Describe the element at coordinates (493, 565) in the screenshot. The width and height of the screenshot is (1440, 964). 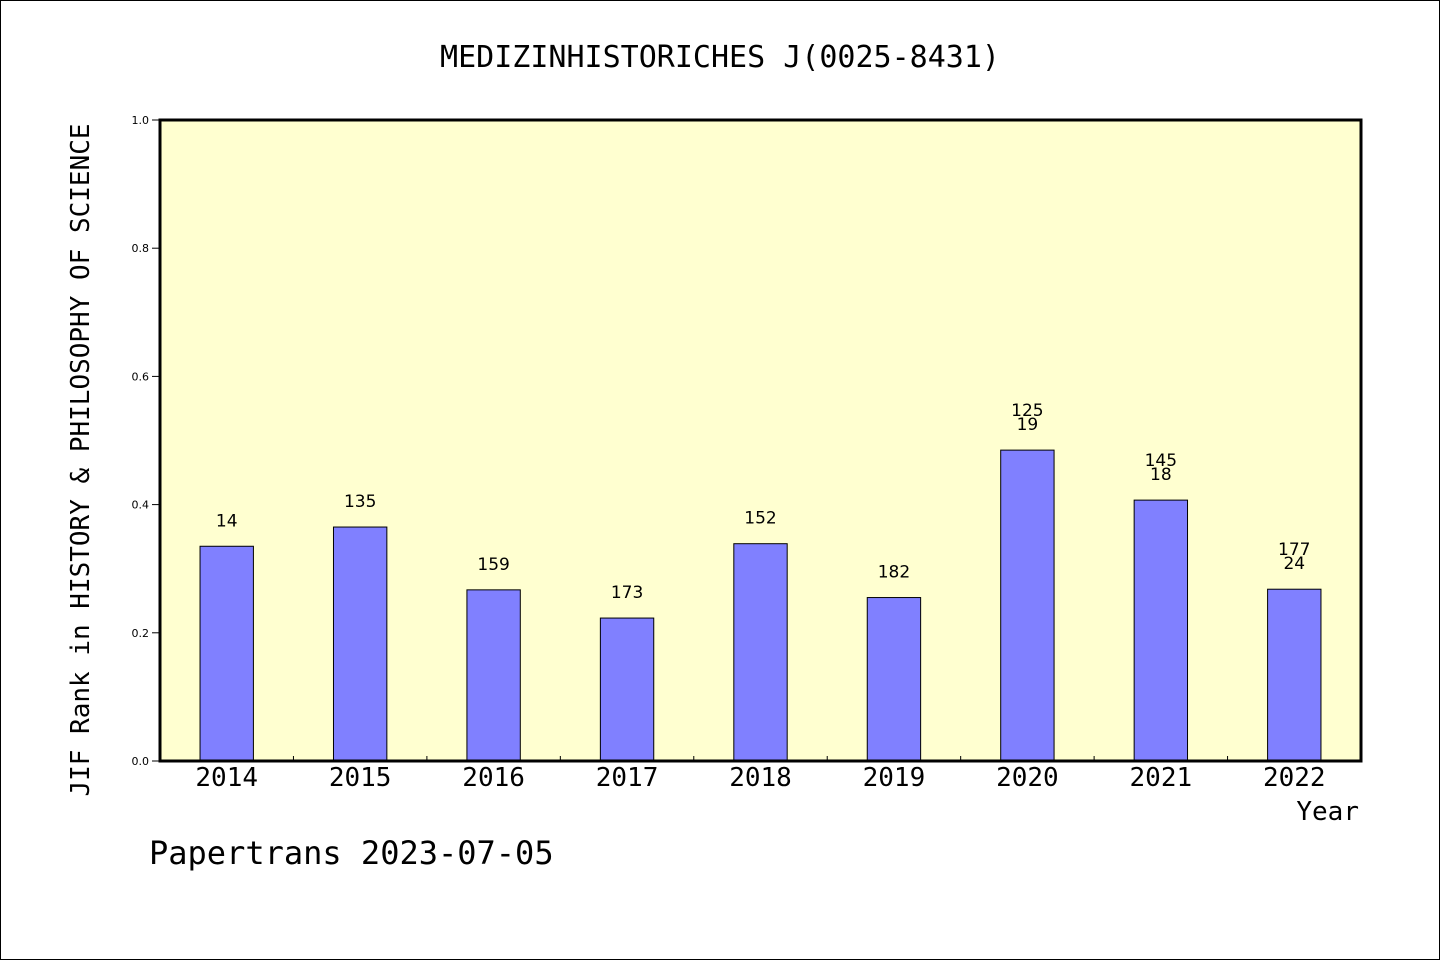
I see `bar-label-2016: 159` at that location.